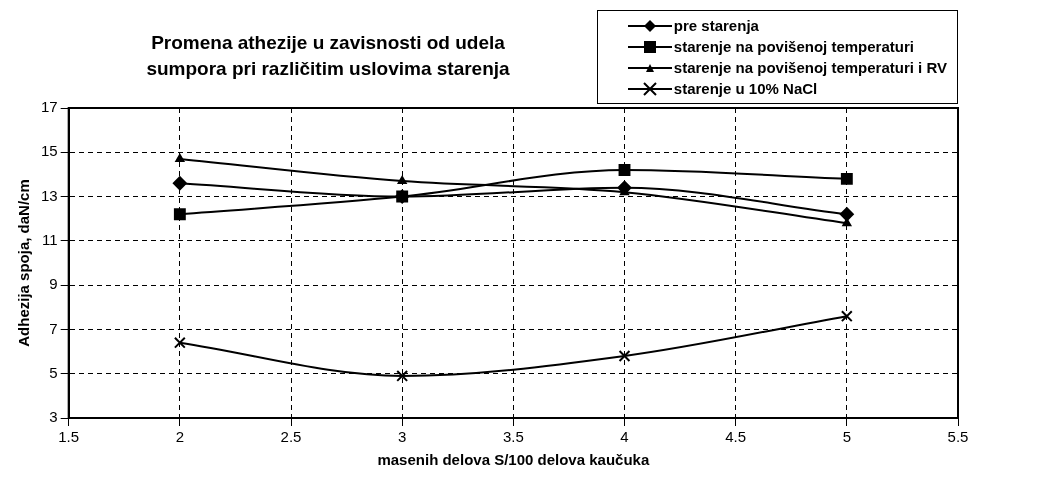  I want to click on y-tick-label: 17, so click(49, 107).